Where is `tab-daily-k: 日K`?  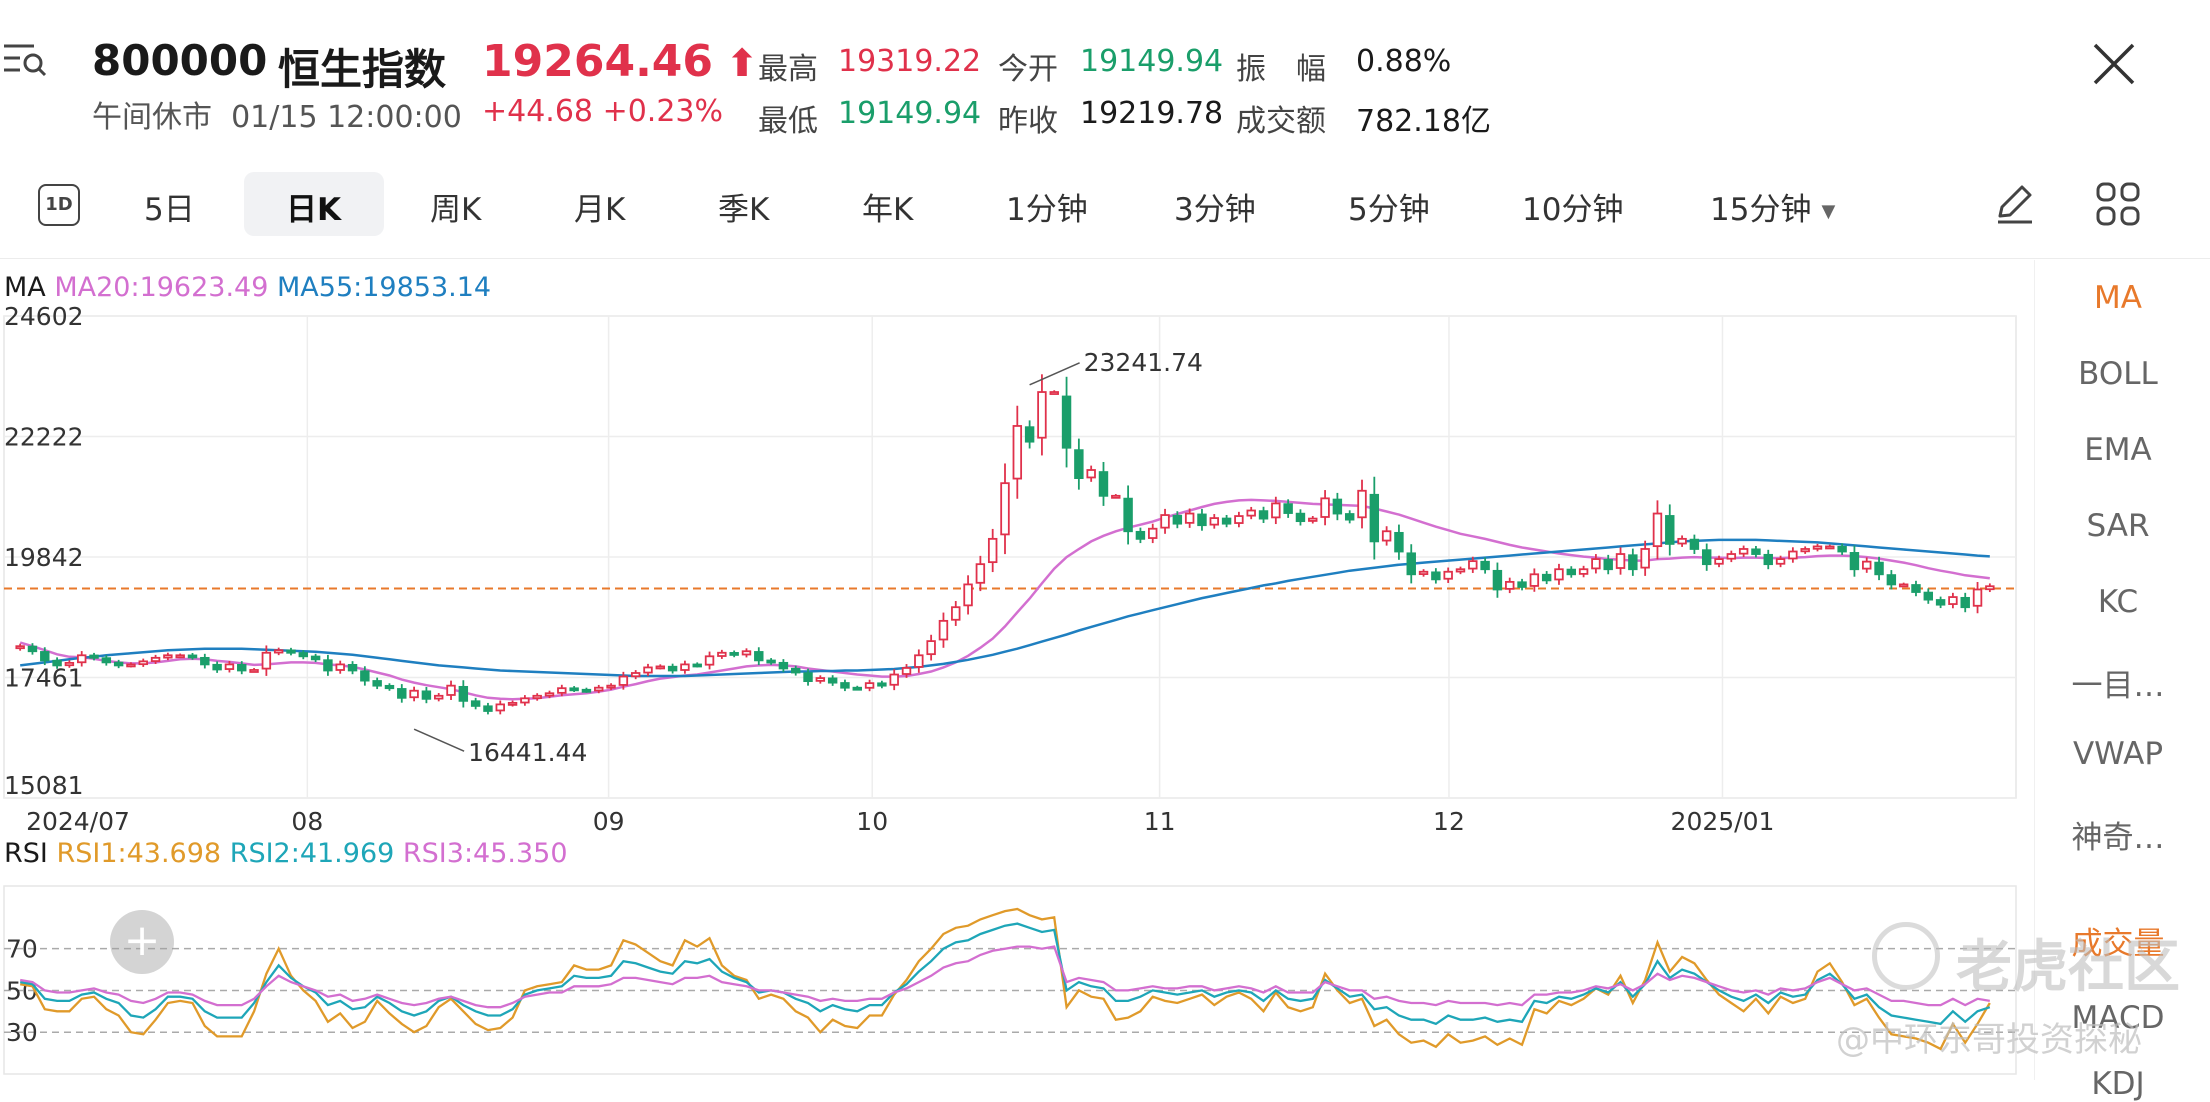
tab-daily-k: 日K is located at coordinates (314, 210).